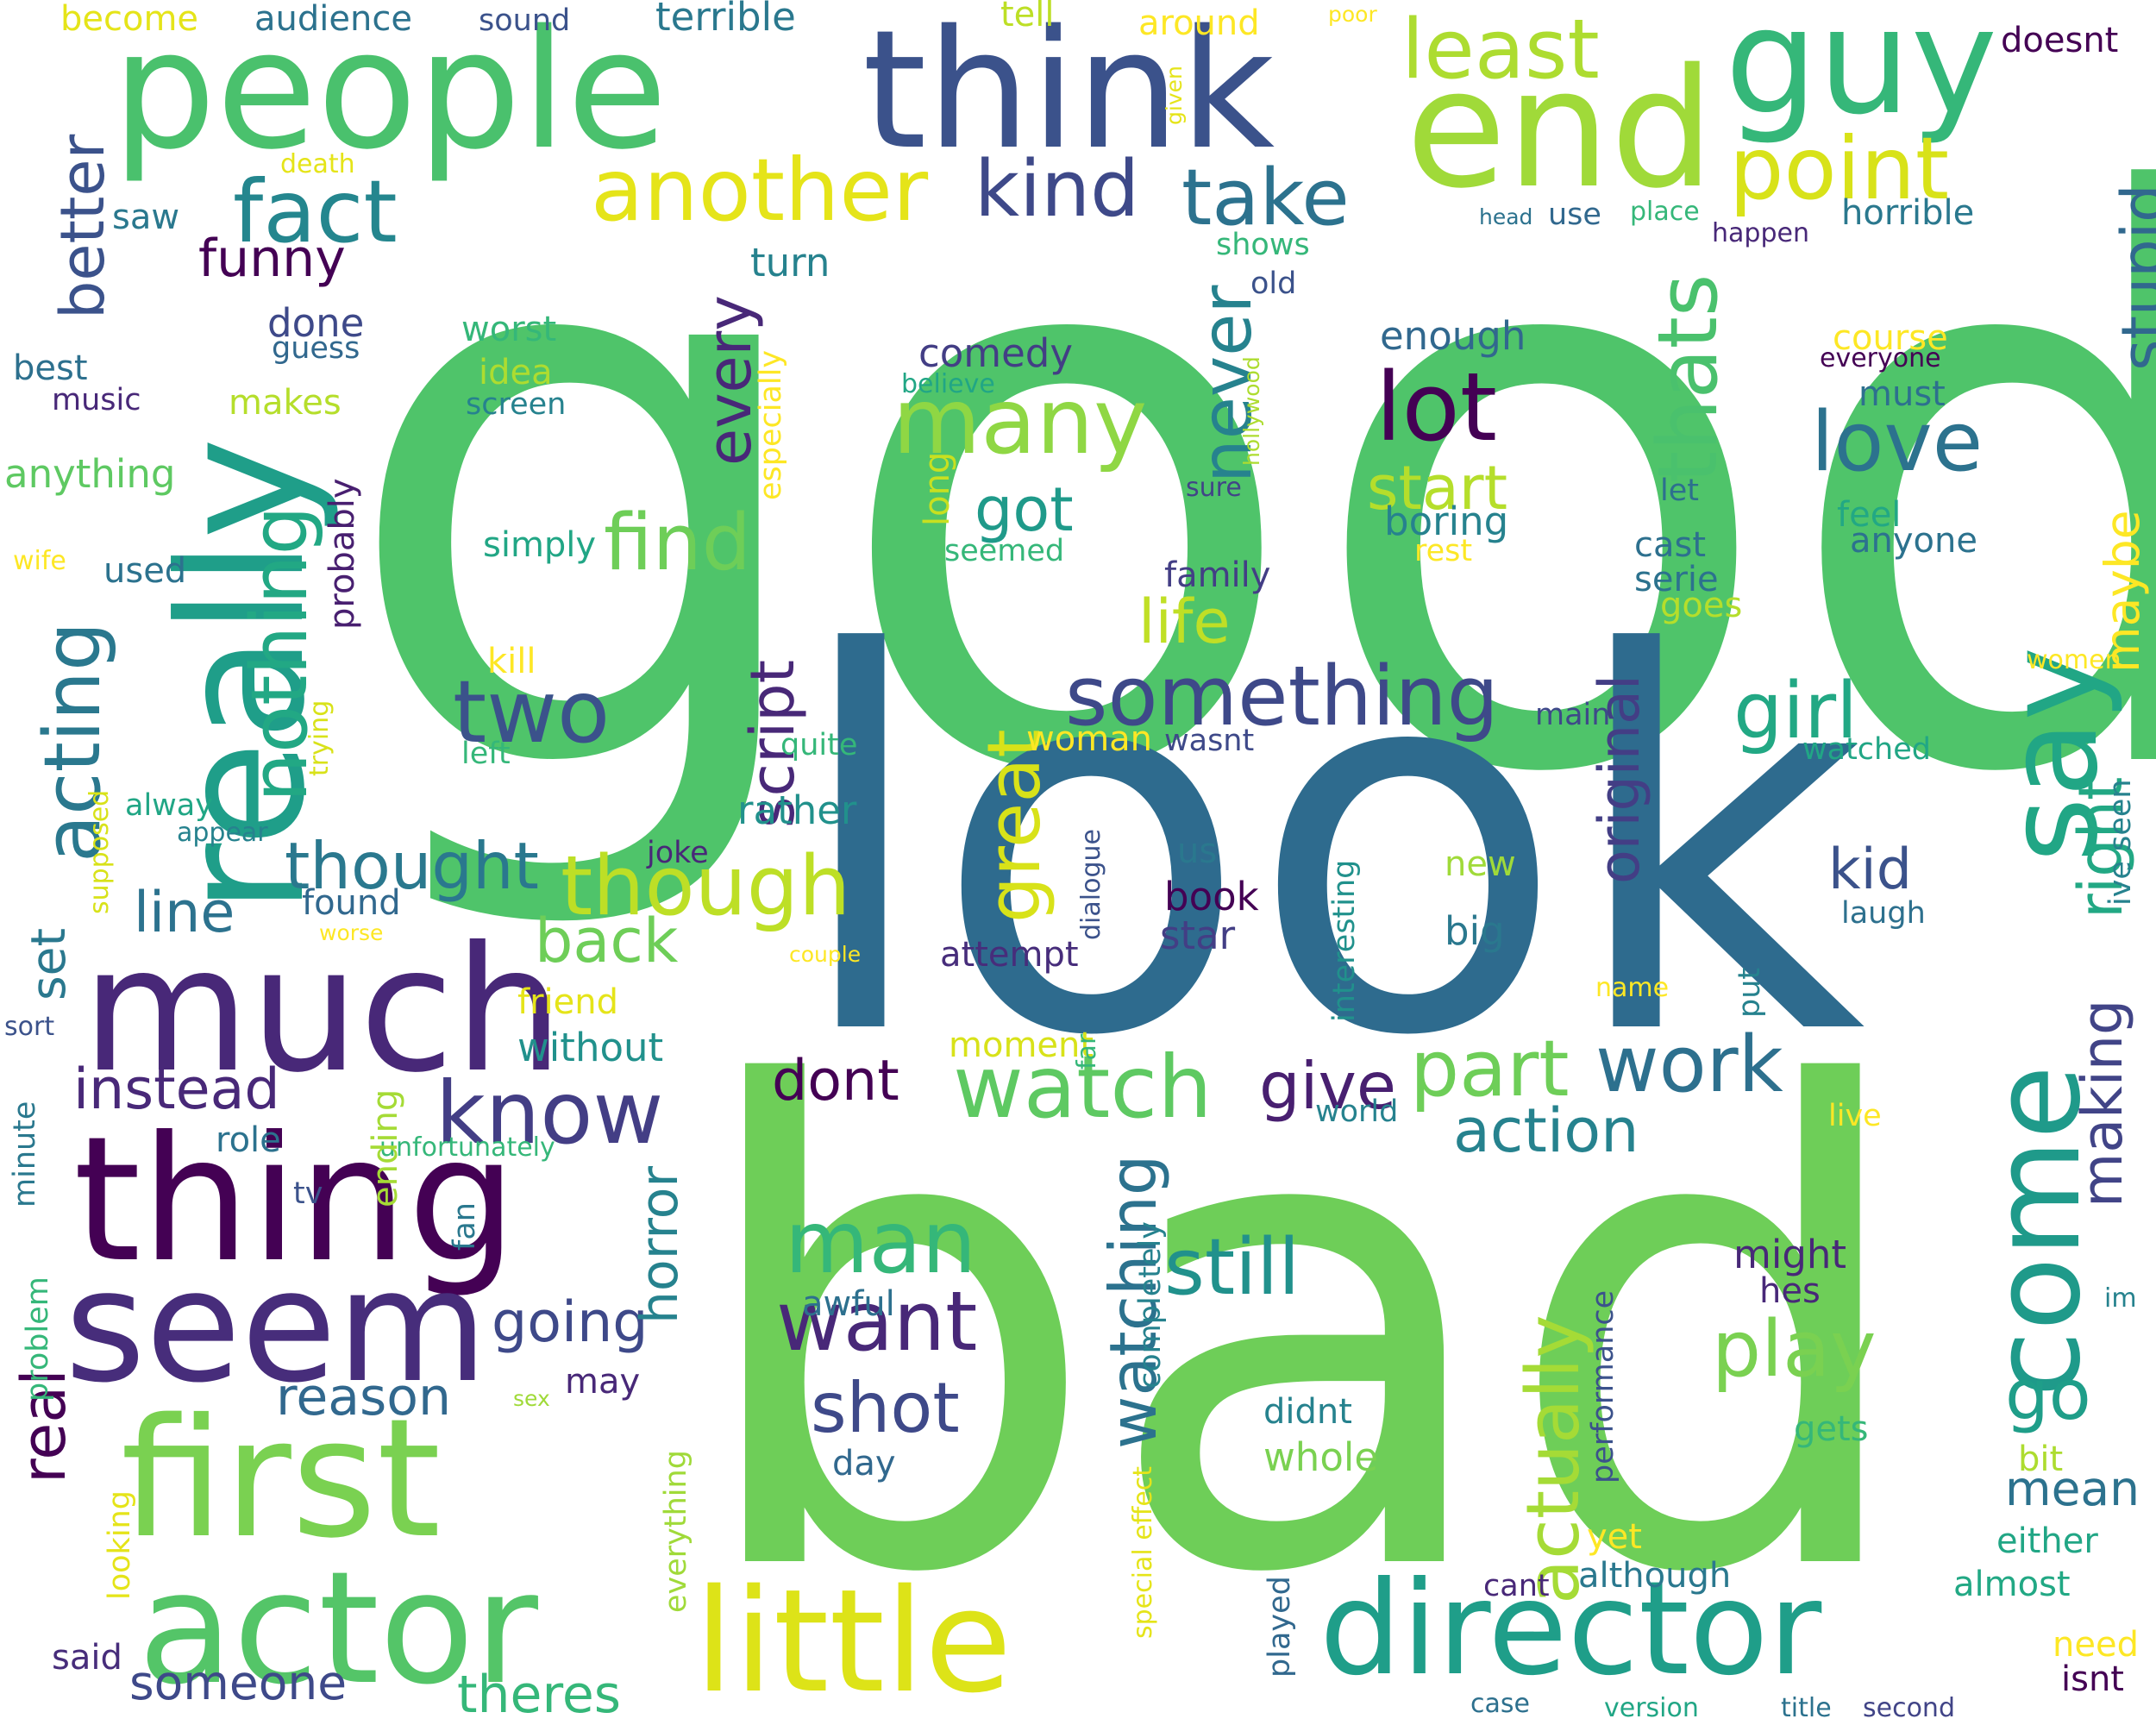  What do you see at coordinates (1227, 384) in the screenshot?
I see `word-never: never` at bounding box center [1227, 384].